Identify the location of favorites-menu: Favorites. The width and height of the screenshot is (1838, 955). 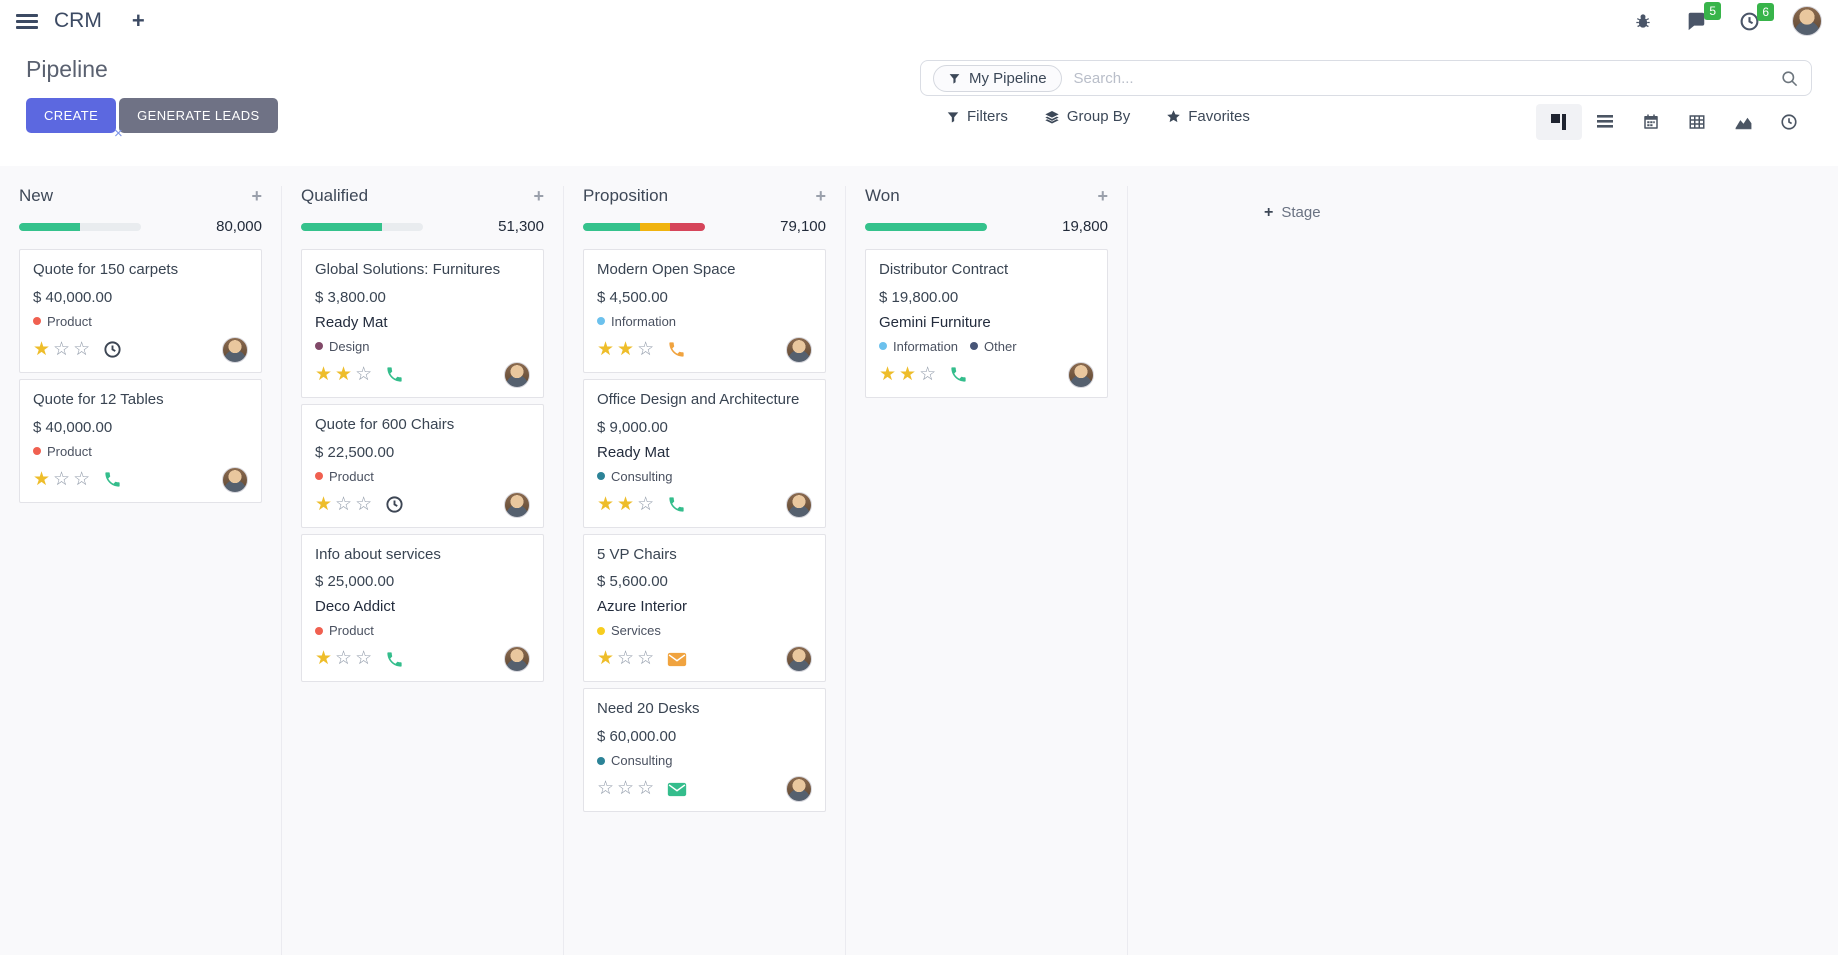
(1208, 116).